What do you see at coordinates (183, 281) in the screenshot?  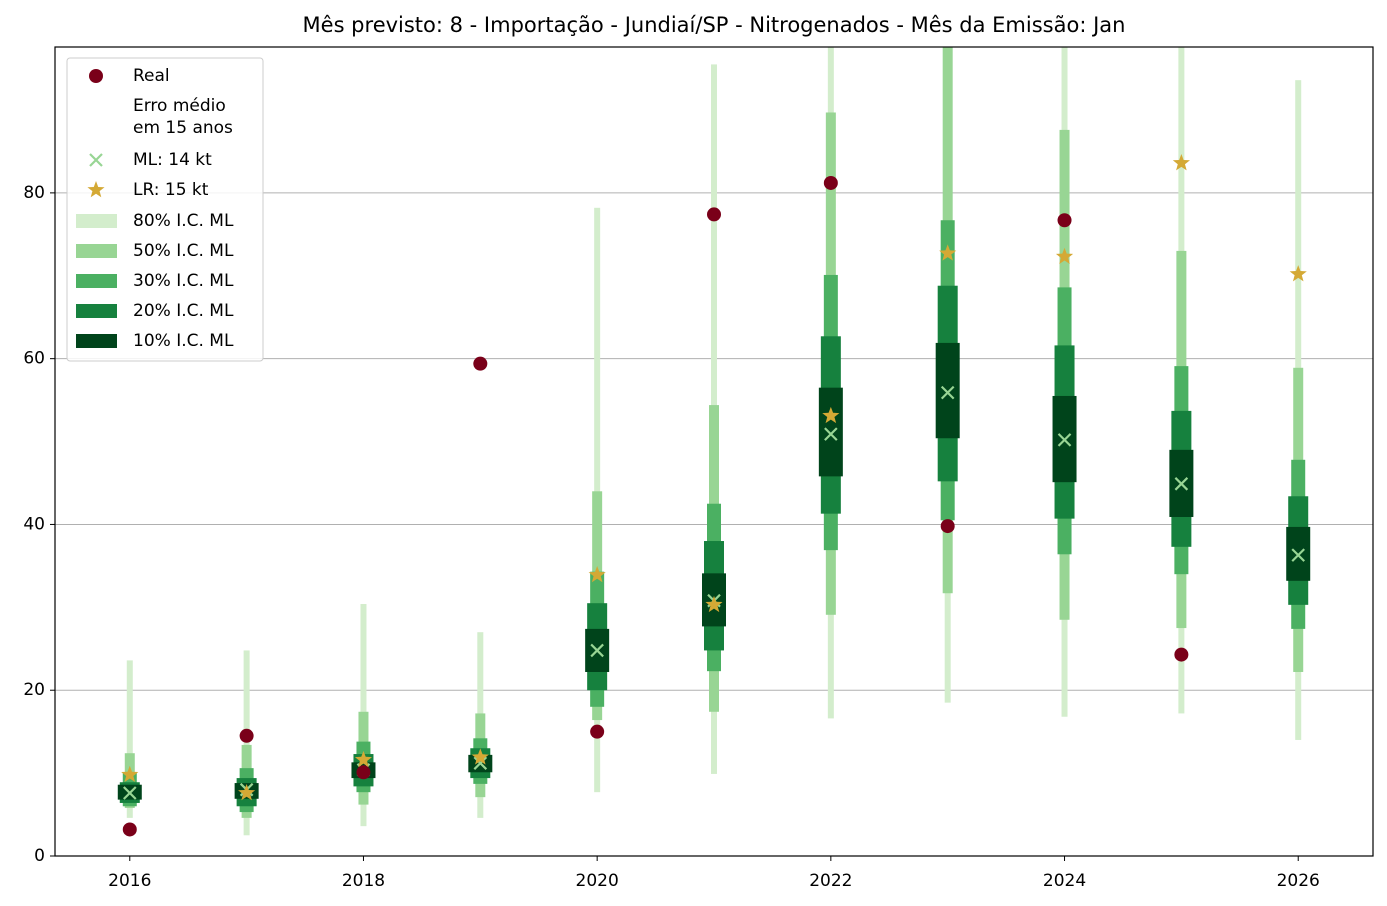 I see `legend-label: 30% I.C. ML` at bounding box center [183, 281].